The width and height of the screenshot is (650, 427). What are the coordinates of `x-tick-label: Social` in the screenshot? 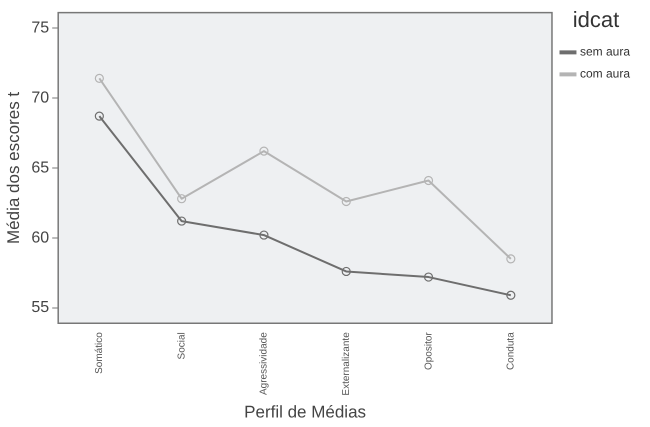 It's located at (182, 346).